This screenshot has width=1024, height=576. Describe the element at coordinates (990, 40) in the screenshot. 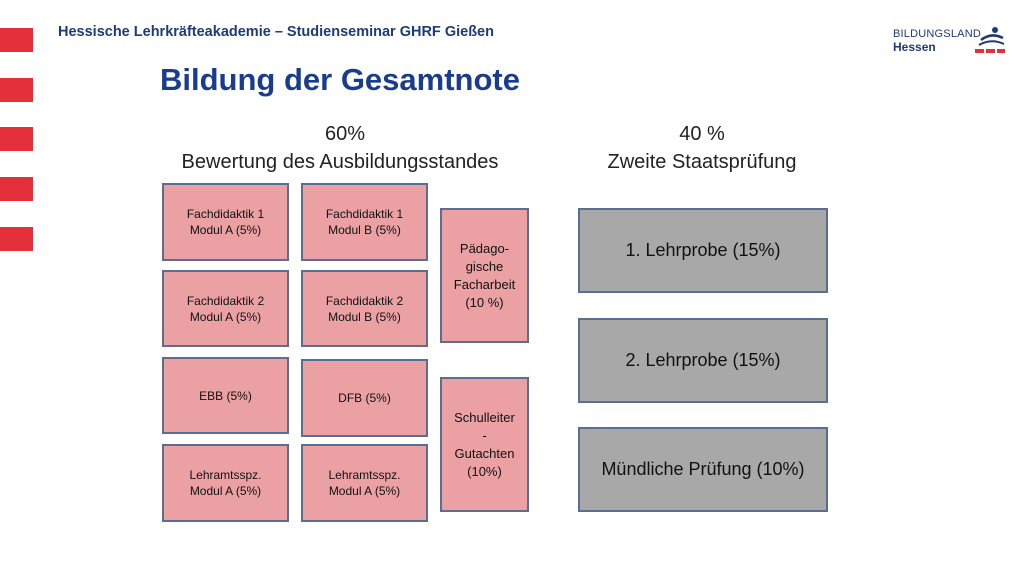

I see `logo-figure-icon` at that location.